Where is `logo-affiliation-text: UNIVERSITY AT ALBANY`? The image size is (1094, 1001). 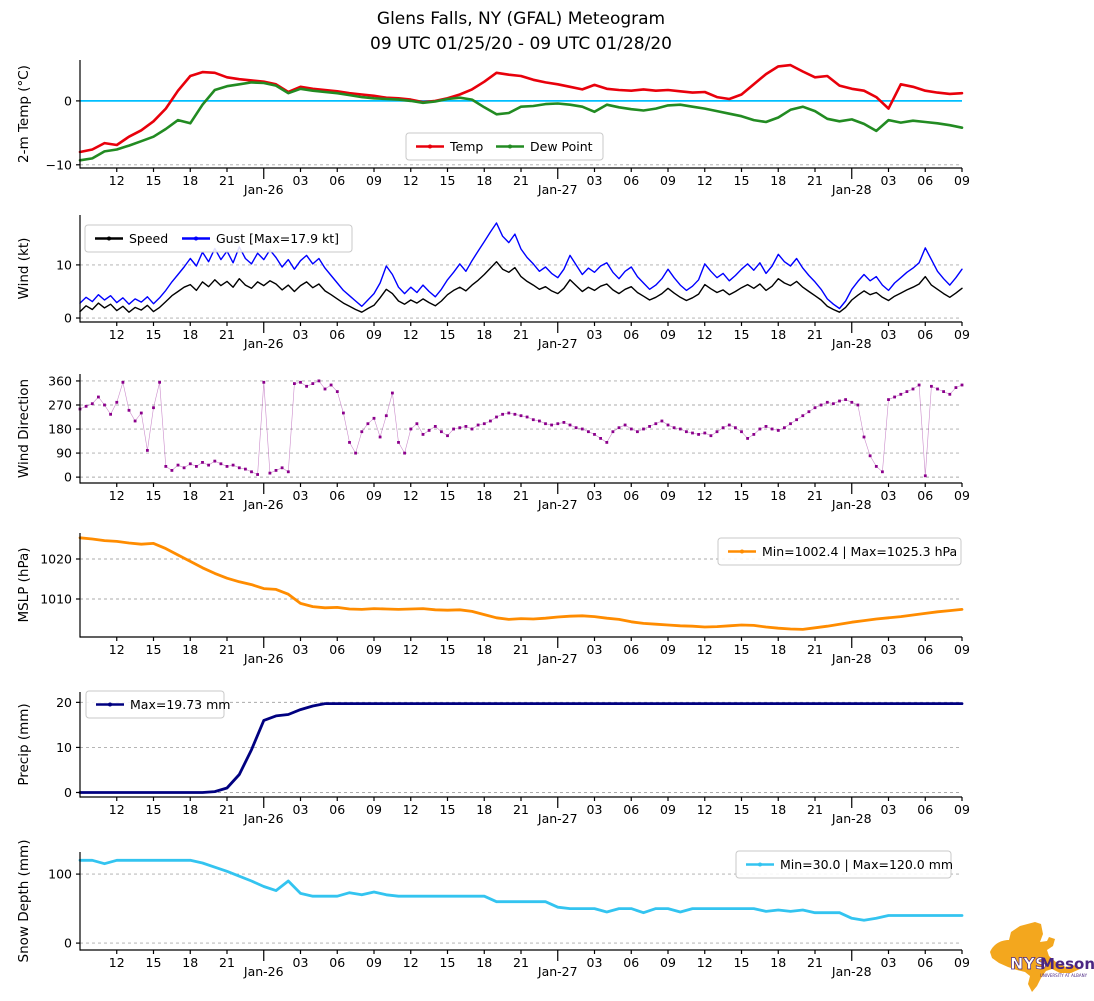
logo-affiliation-text: UNIVERSITY AT ALBANY is located at coordinates (1064, 975).